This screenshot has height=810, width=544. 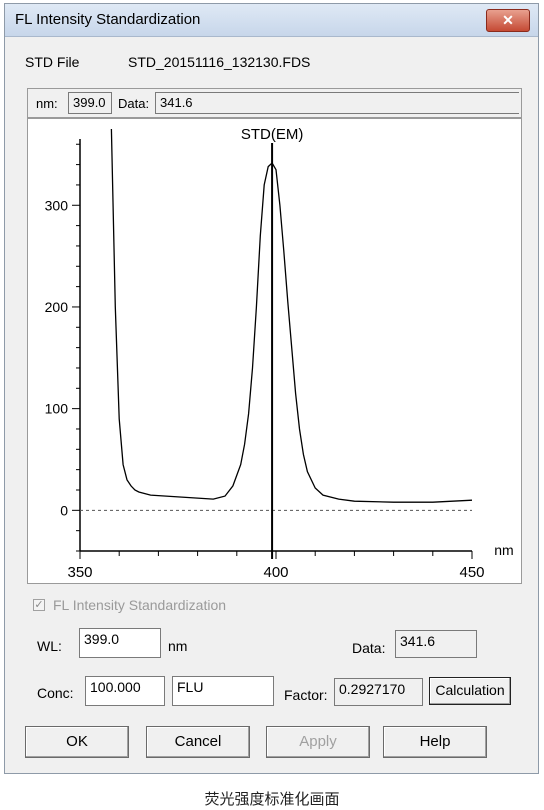 I want to click on std-file-label: STD File, so click(x=52, y=62).